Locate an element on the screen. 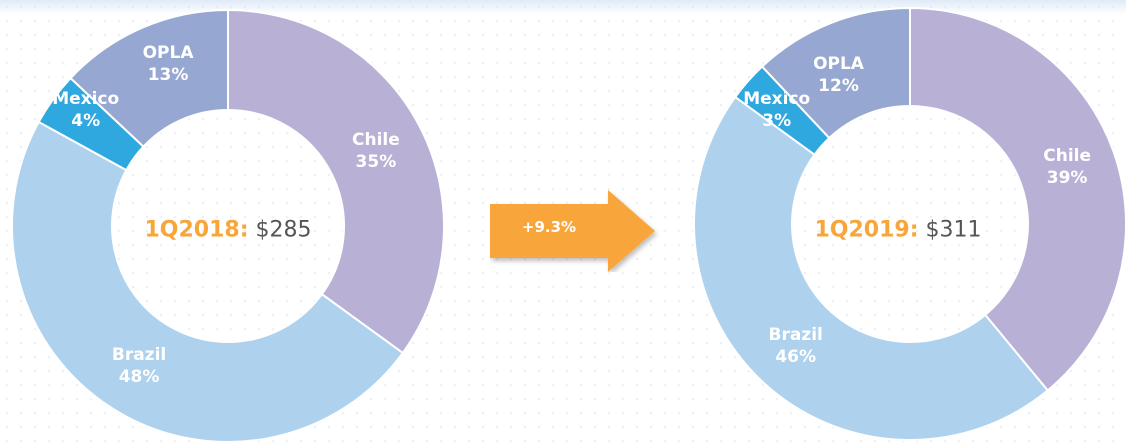 Image resolution: width=1126 pixels, height=443 pixels. slice-percent: 46% is located at coordinates (796, 356).